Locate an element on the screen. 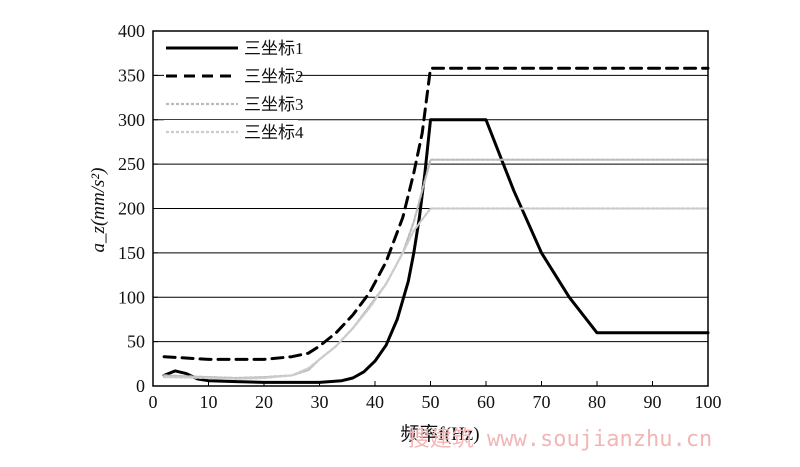  x-tick-label: 0 is located at coordinates (153, 402).